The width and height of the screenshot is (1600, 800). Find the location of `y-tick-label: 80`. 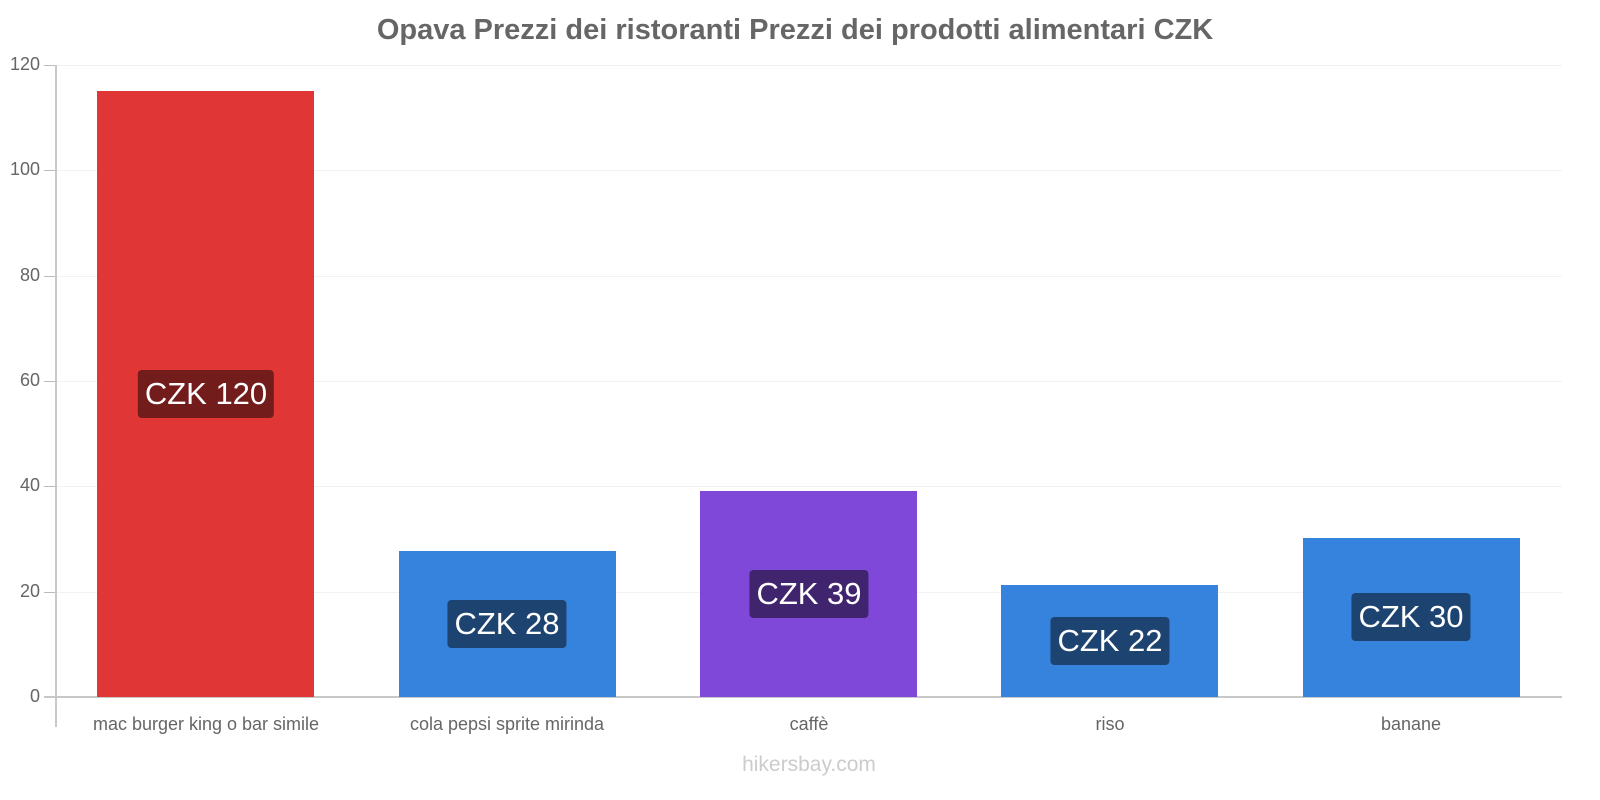

y-tick-label: 80 is located at coordinates (29, 275).